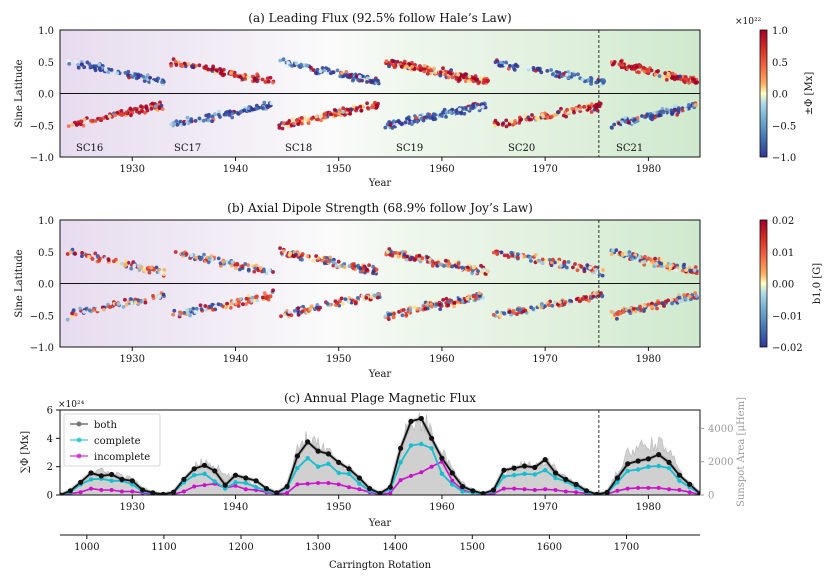 This screenshot has height=581, width=830. I want to click on y-tick-label: 4, so click(50, 439).